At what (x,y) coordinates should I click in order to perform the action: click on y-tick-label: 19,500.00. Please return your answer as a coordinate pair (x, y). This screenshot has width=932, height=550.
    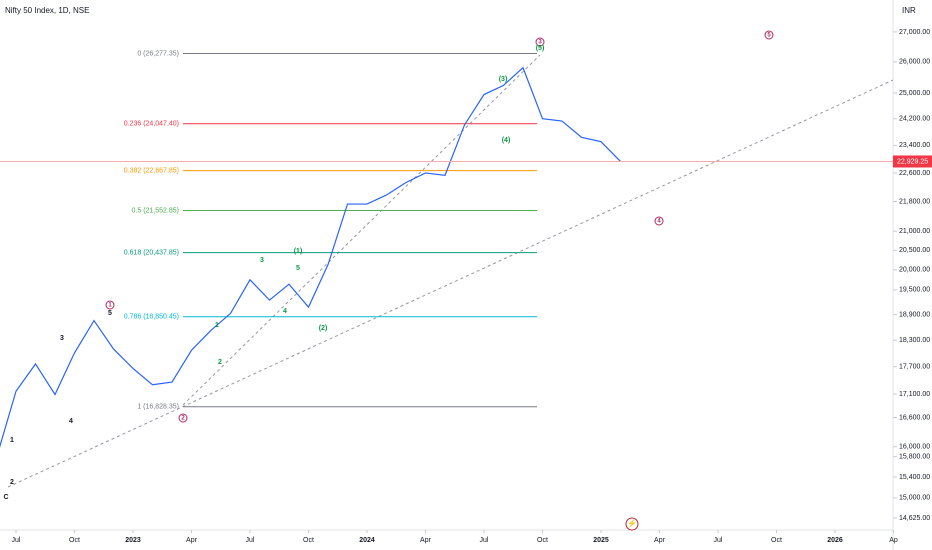
    Looking at the image, I should click on (914, 290).